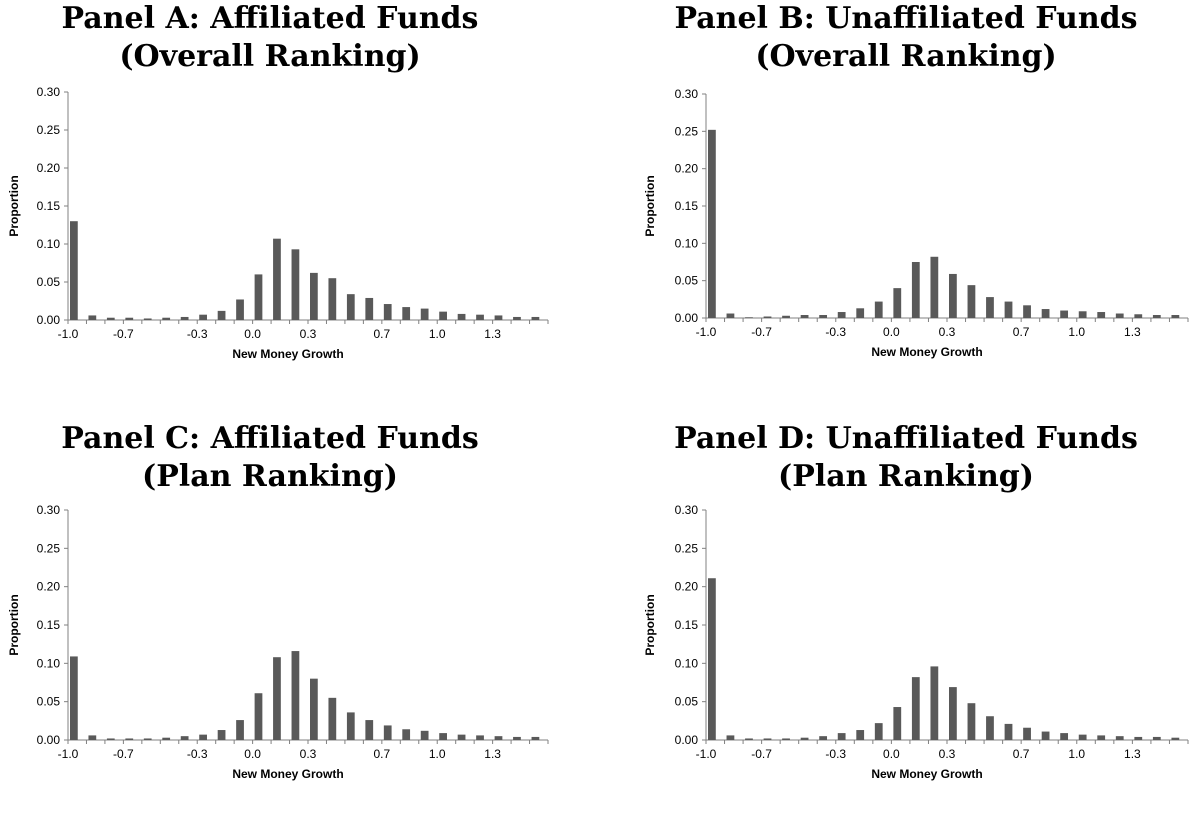 This screenshot has height=816, width=1200. What do you see at coordinates (49, 625) in the screenshot?
I see `y-tick-label: 0.15` at bounding box center [49, 625].